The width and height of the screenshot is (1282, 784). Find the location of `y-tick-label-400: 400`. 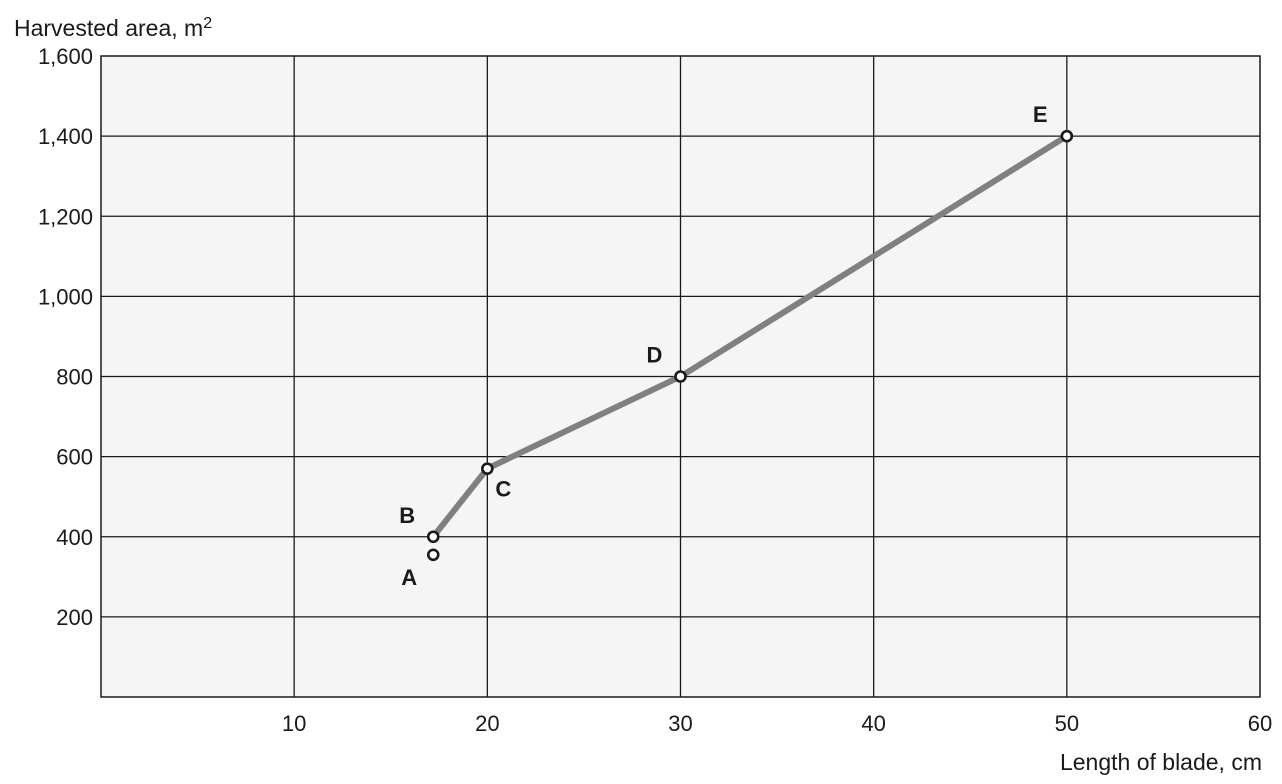

y-tick-label-400: 400 is located at coordinates (74, 537).